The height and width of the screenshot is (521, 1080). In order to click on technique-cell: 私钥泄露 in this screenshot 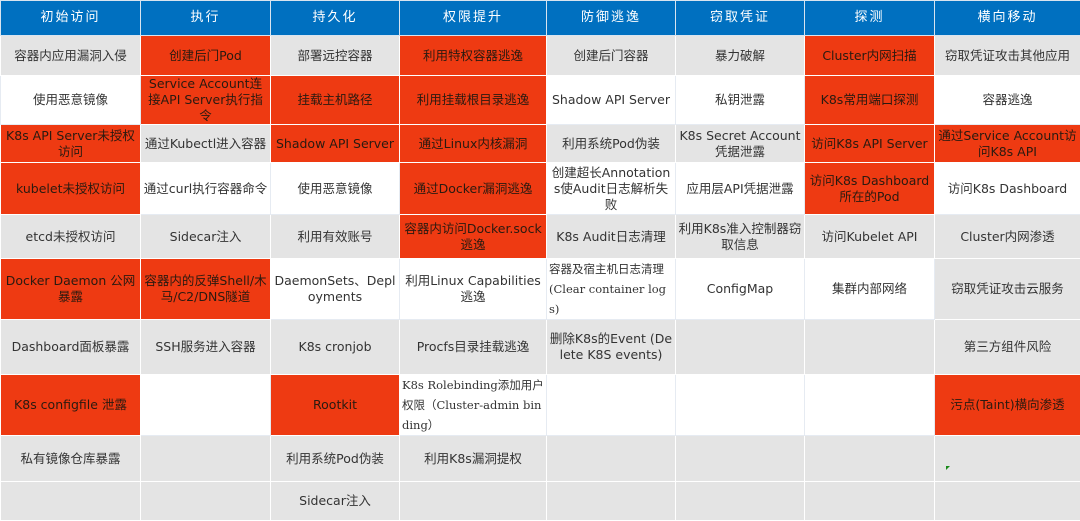, I will do `click(740, 100)`.